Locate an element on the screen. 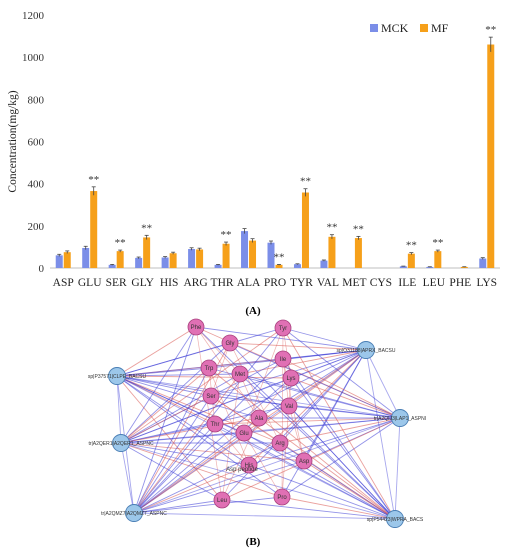 The height and width of the screenshot is (555, 505). protein-node-label: tr|A2QER1|A2QER1_ASPNC is located at coordinates (121, 444).